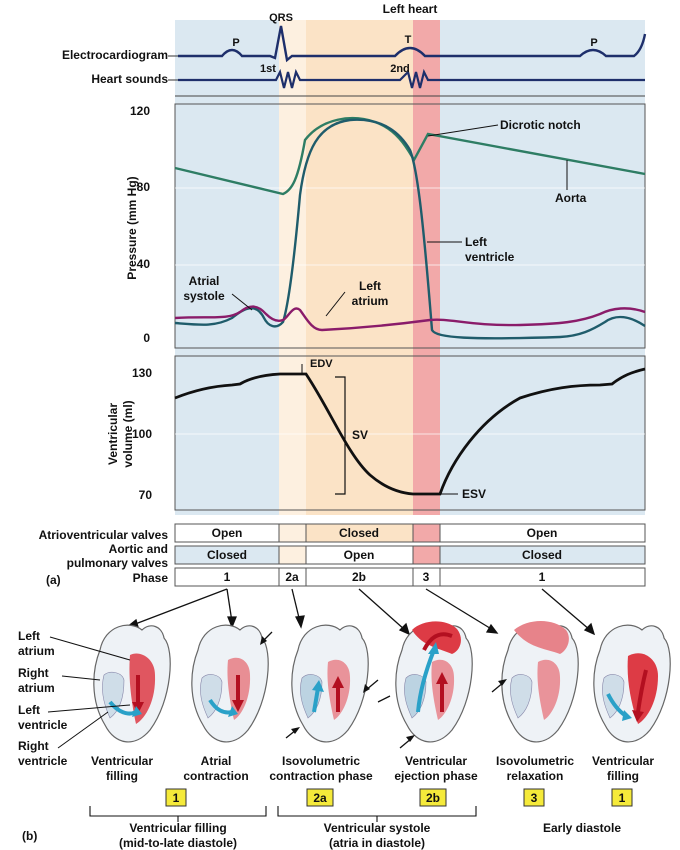  Describe the element at coordinates (178, 811) in the screenshot. I see `bracket-ventricular-filling` at that location.